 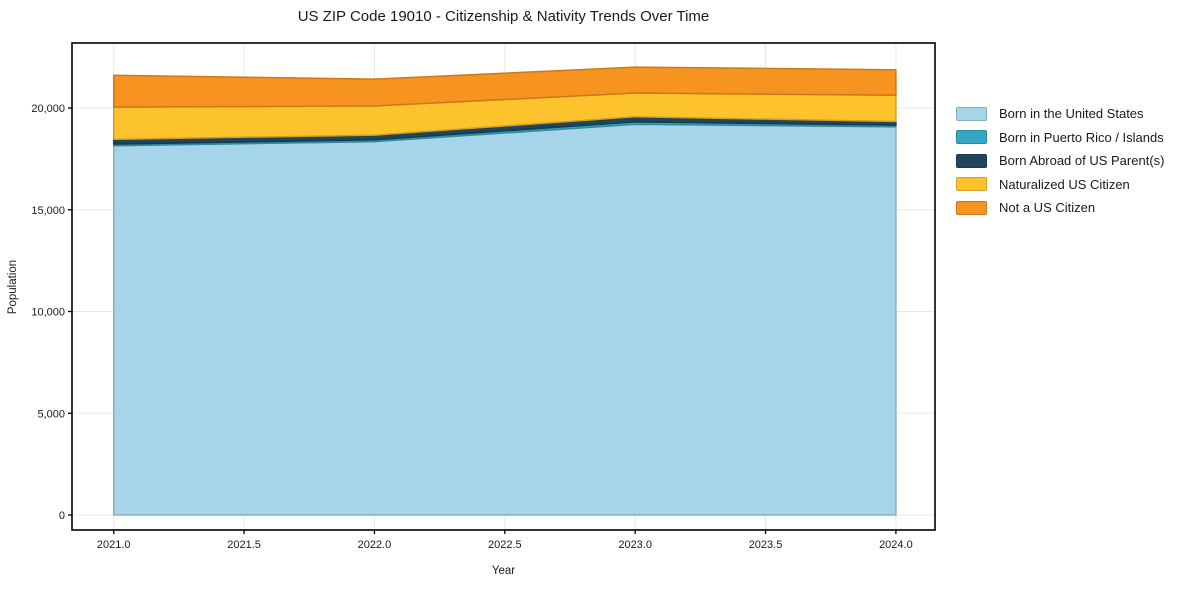 I want to click on x-tick-label: 2023.0, so click(x=635, y=545).